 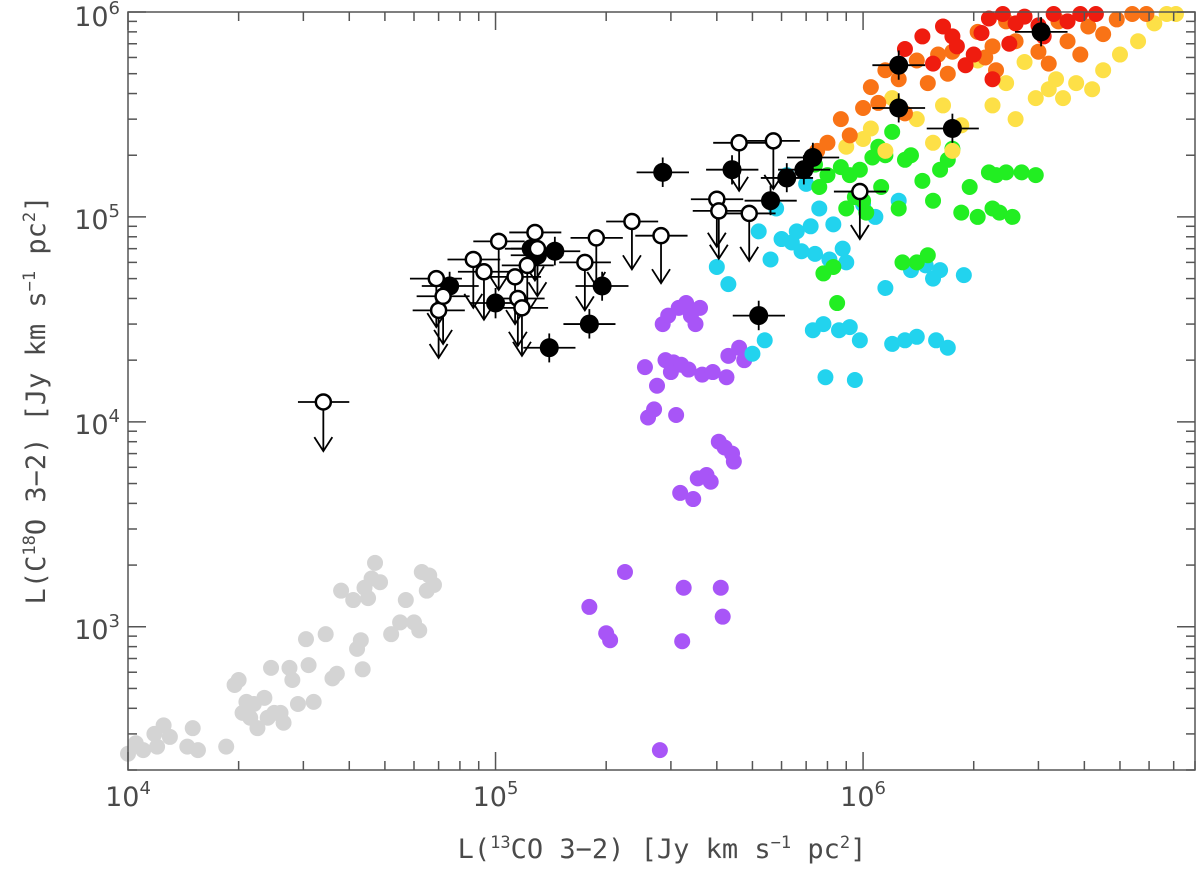 What do you see at coordinates (97, 628) in the screenshot?
I see `y-tick-label: 10³` at bounding box center [97, 628].